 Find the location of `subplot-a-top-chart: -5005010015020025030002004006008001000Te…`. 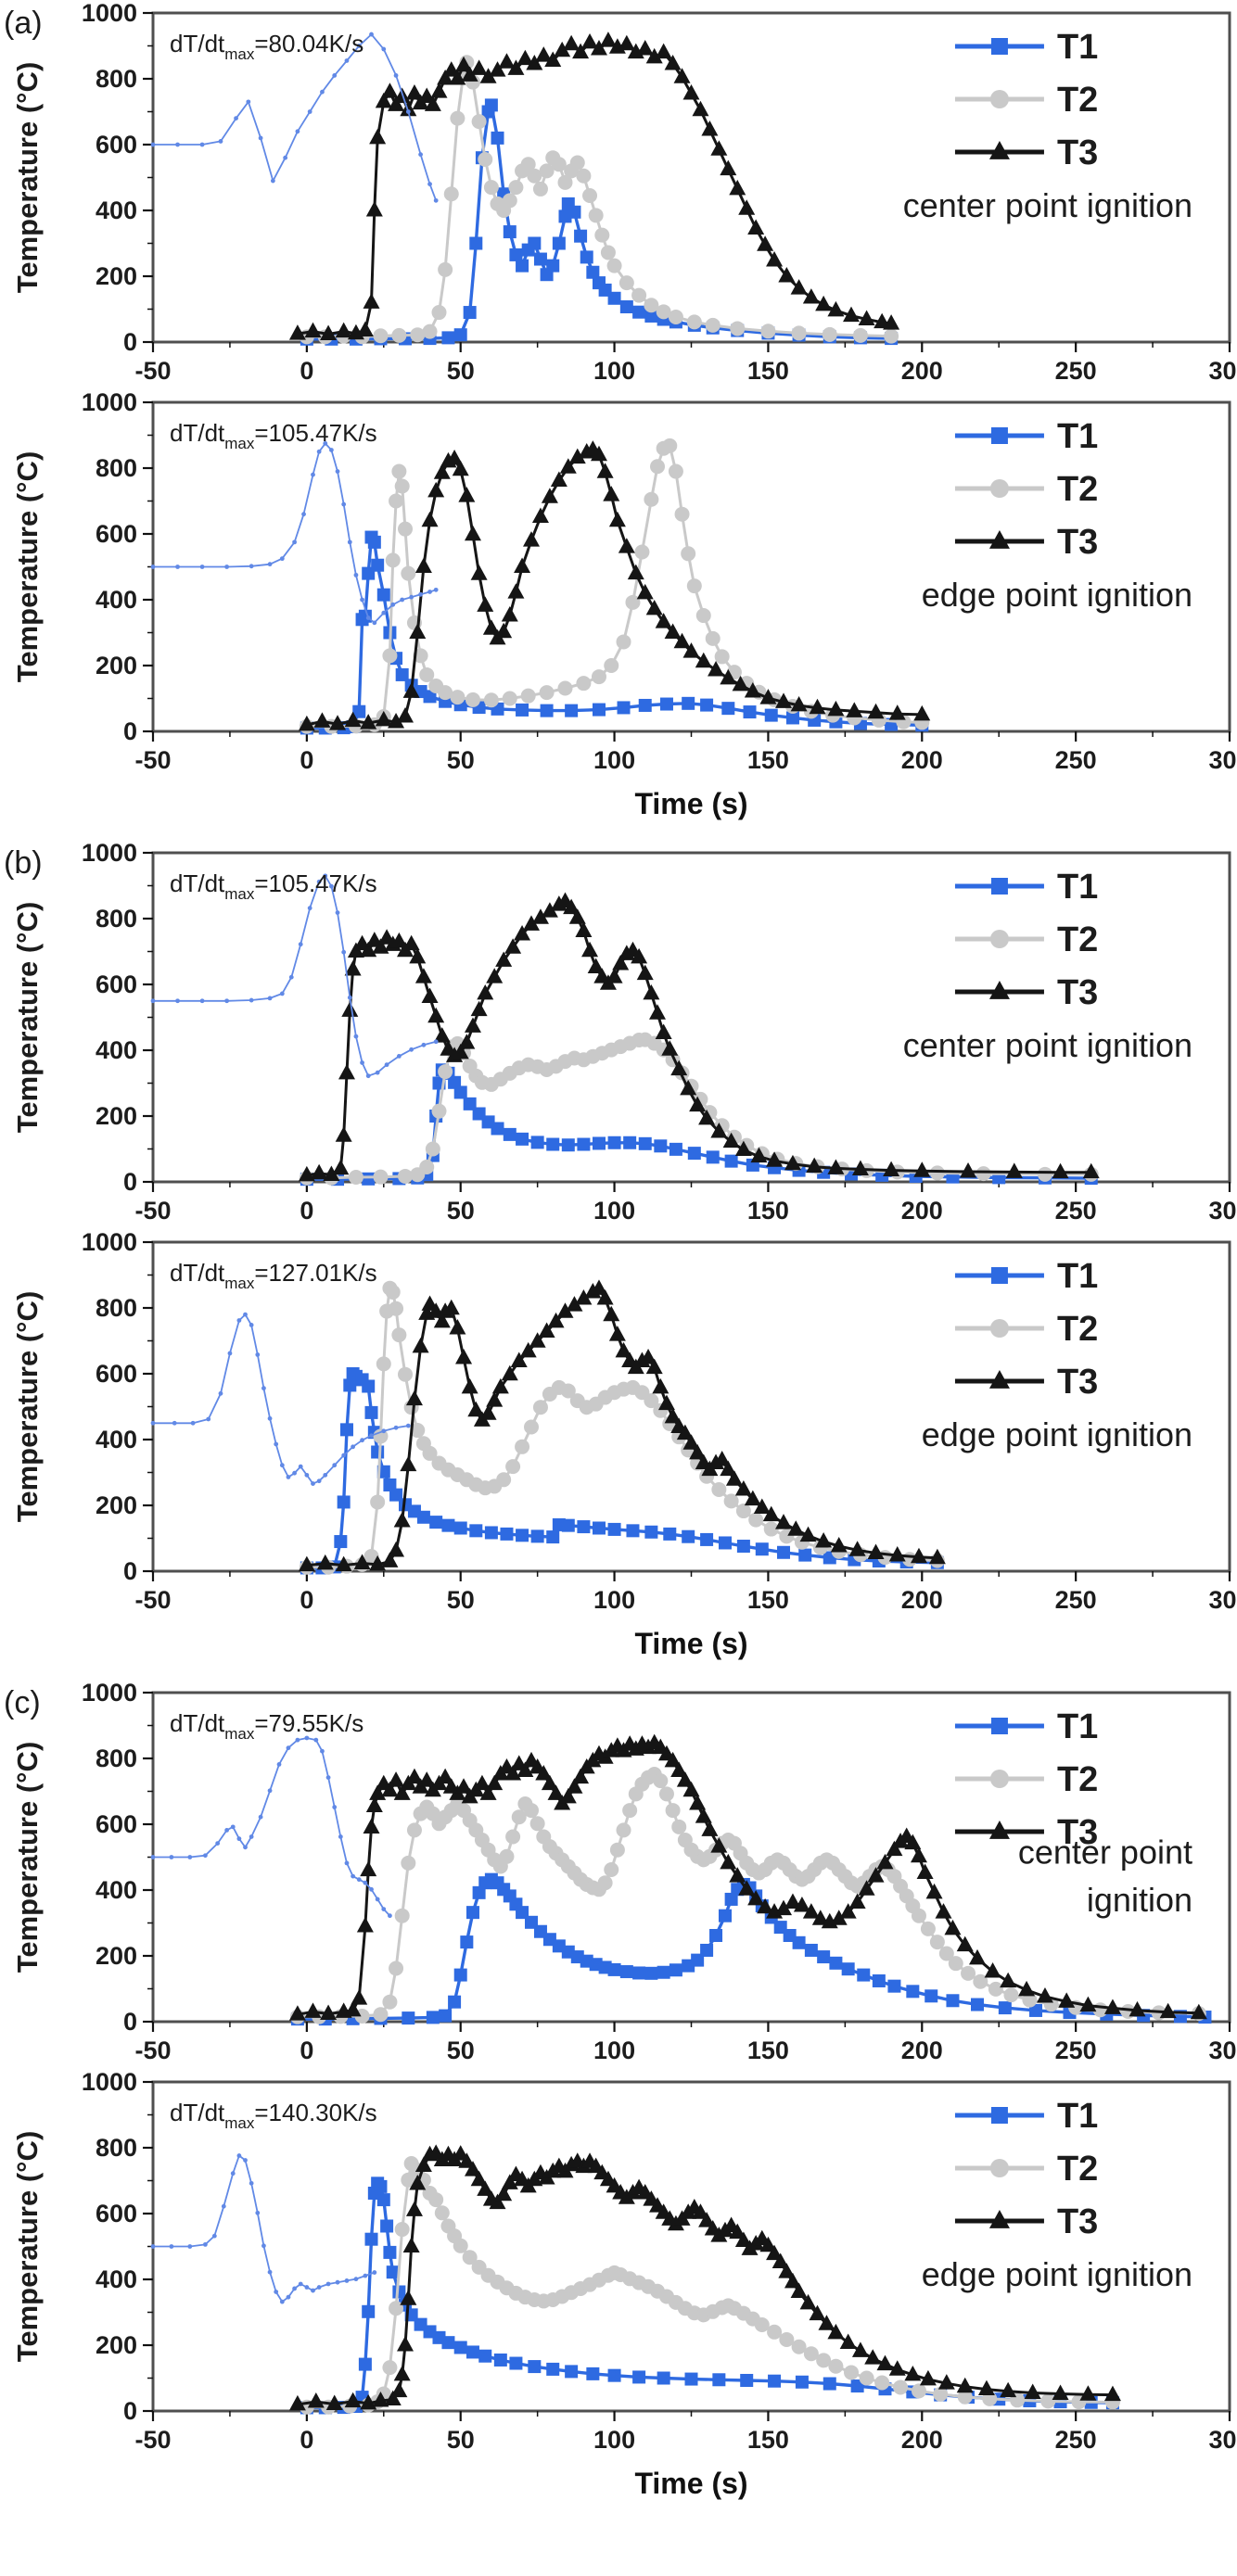

subplot-a-top-chart: -5005010015020025030002004006008001000Te… is located at coordinates (624, 194).